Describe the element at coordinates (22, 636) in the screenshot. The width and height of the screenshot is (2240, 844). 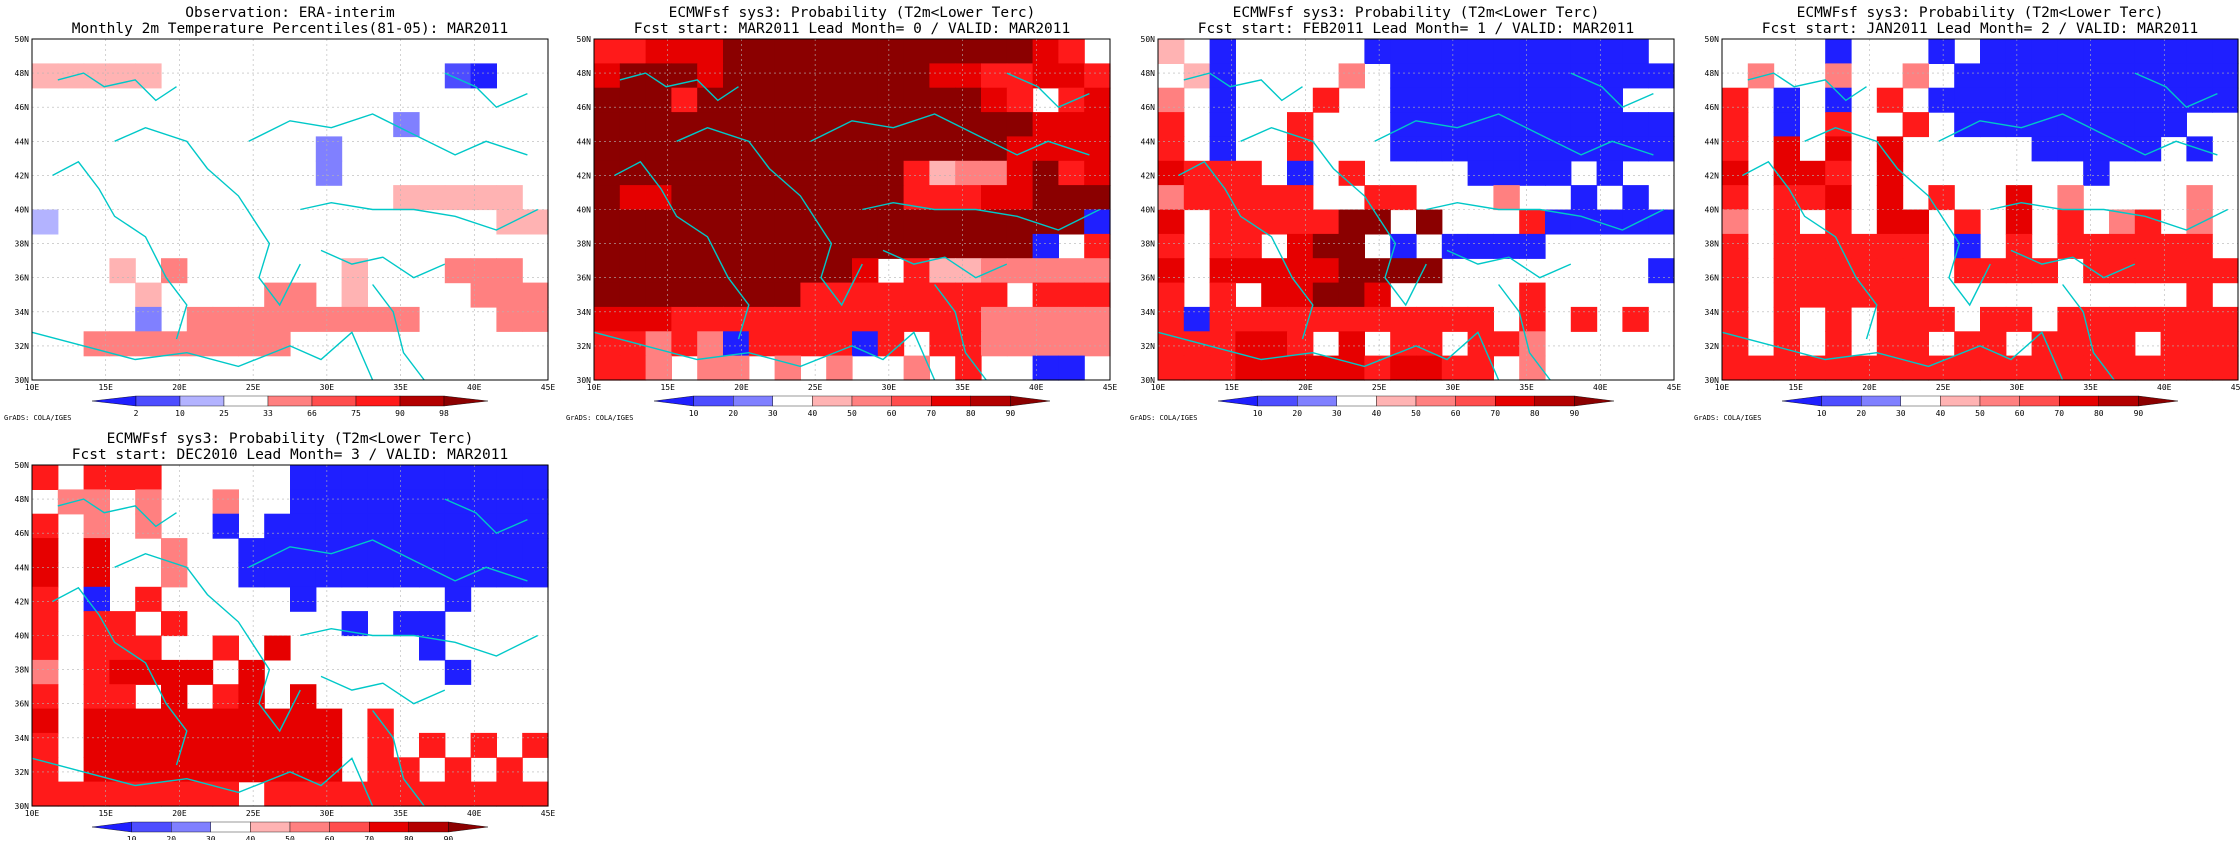
I see `lat-tick-label: 40N` at that location.